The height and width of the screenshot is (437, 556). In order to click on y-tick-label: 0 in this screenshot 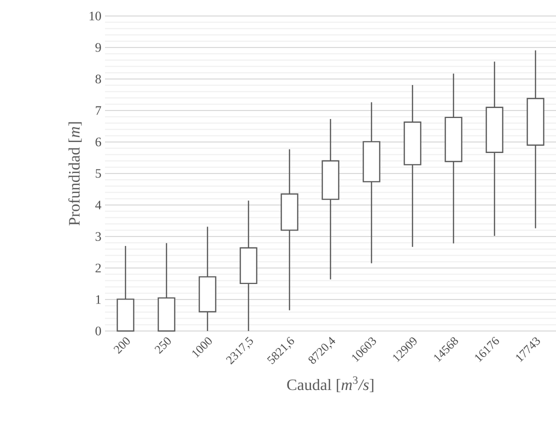, I will do `click(98, 331)`.